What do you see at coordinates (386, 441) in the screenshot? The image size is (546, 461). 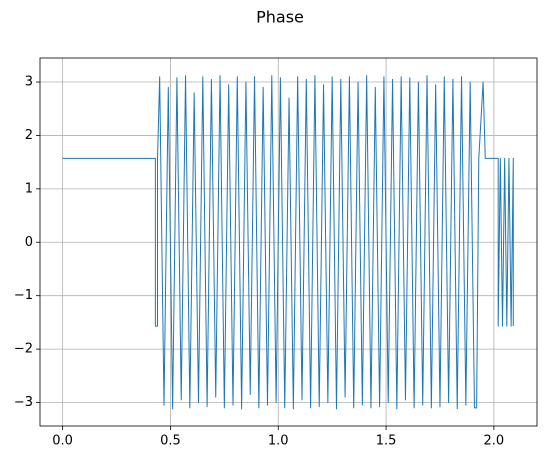 I see `x-tick-label: 1.5` at bounding box center [386, 441].